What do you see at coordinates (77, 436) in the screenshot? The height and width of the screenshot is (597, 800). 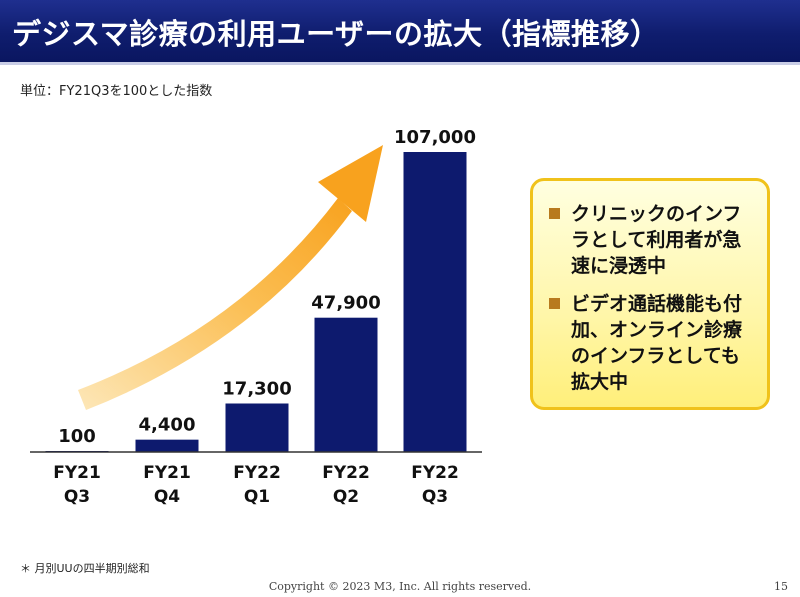 I see `data-label: 100` at bounding box center [77, 436].